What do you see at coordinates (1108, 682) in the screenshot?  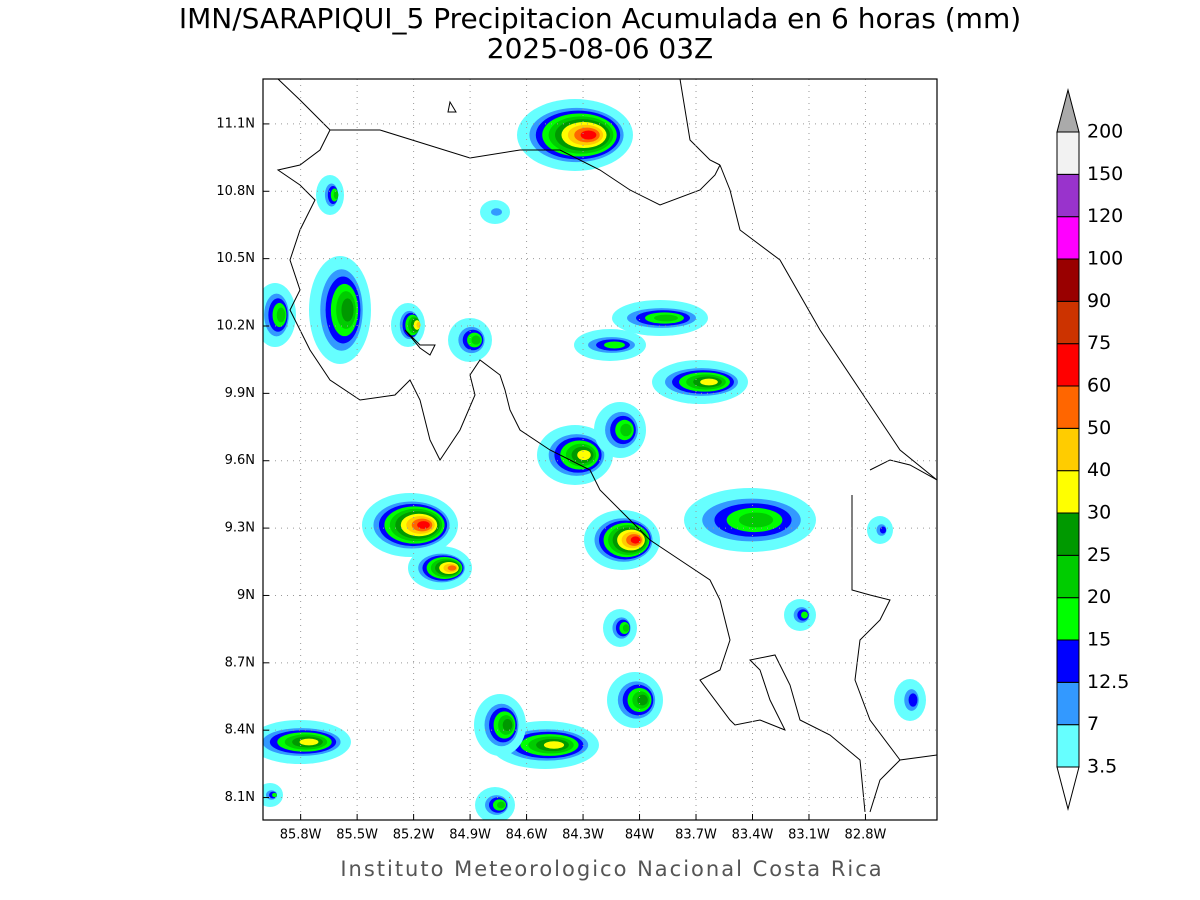 I see `colorbar-label: 12.5` at bounding box center [1108, 682].